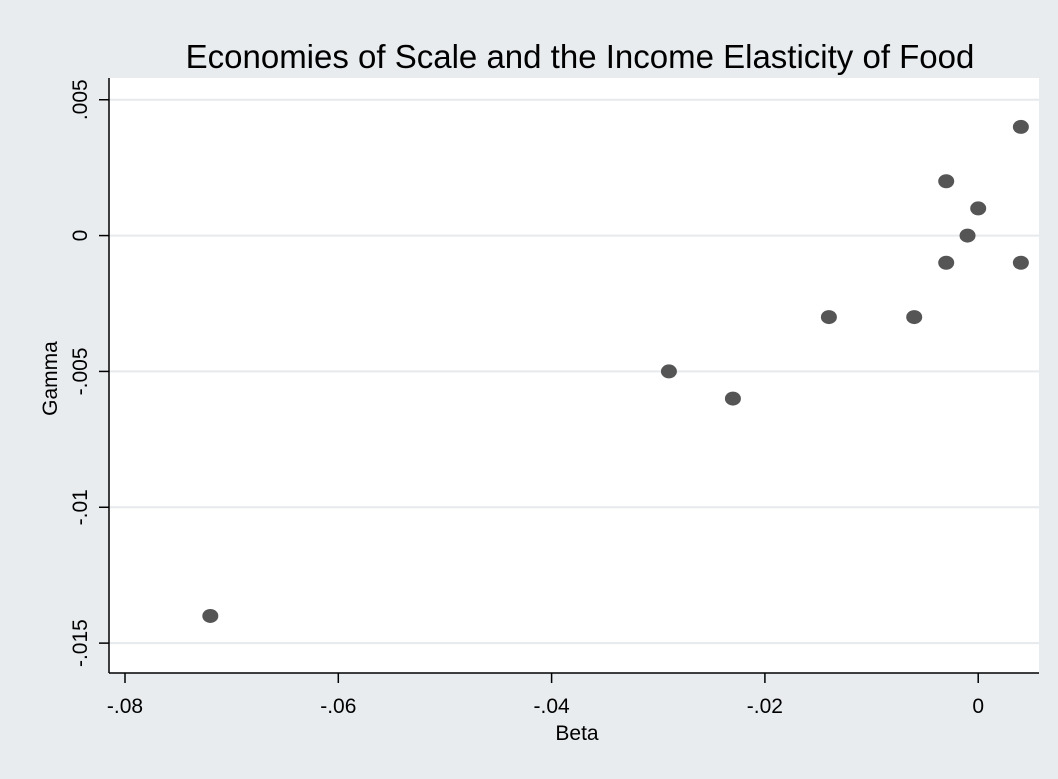 This screenshot has height=779, width=1058. I want to click on y-tick-label: .005, so click(80, 99).